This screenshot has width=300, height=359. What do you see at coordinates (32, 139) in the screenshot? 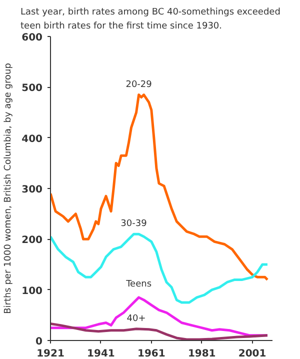
I see `y-tick-label: 400` at bounding box center [32, 139].